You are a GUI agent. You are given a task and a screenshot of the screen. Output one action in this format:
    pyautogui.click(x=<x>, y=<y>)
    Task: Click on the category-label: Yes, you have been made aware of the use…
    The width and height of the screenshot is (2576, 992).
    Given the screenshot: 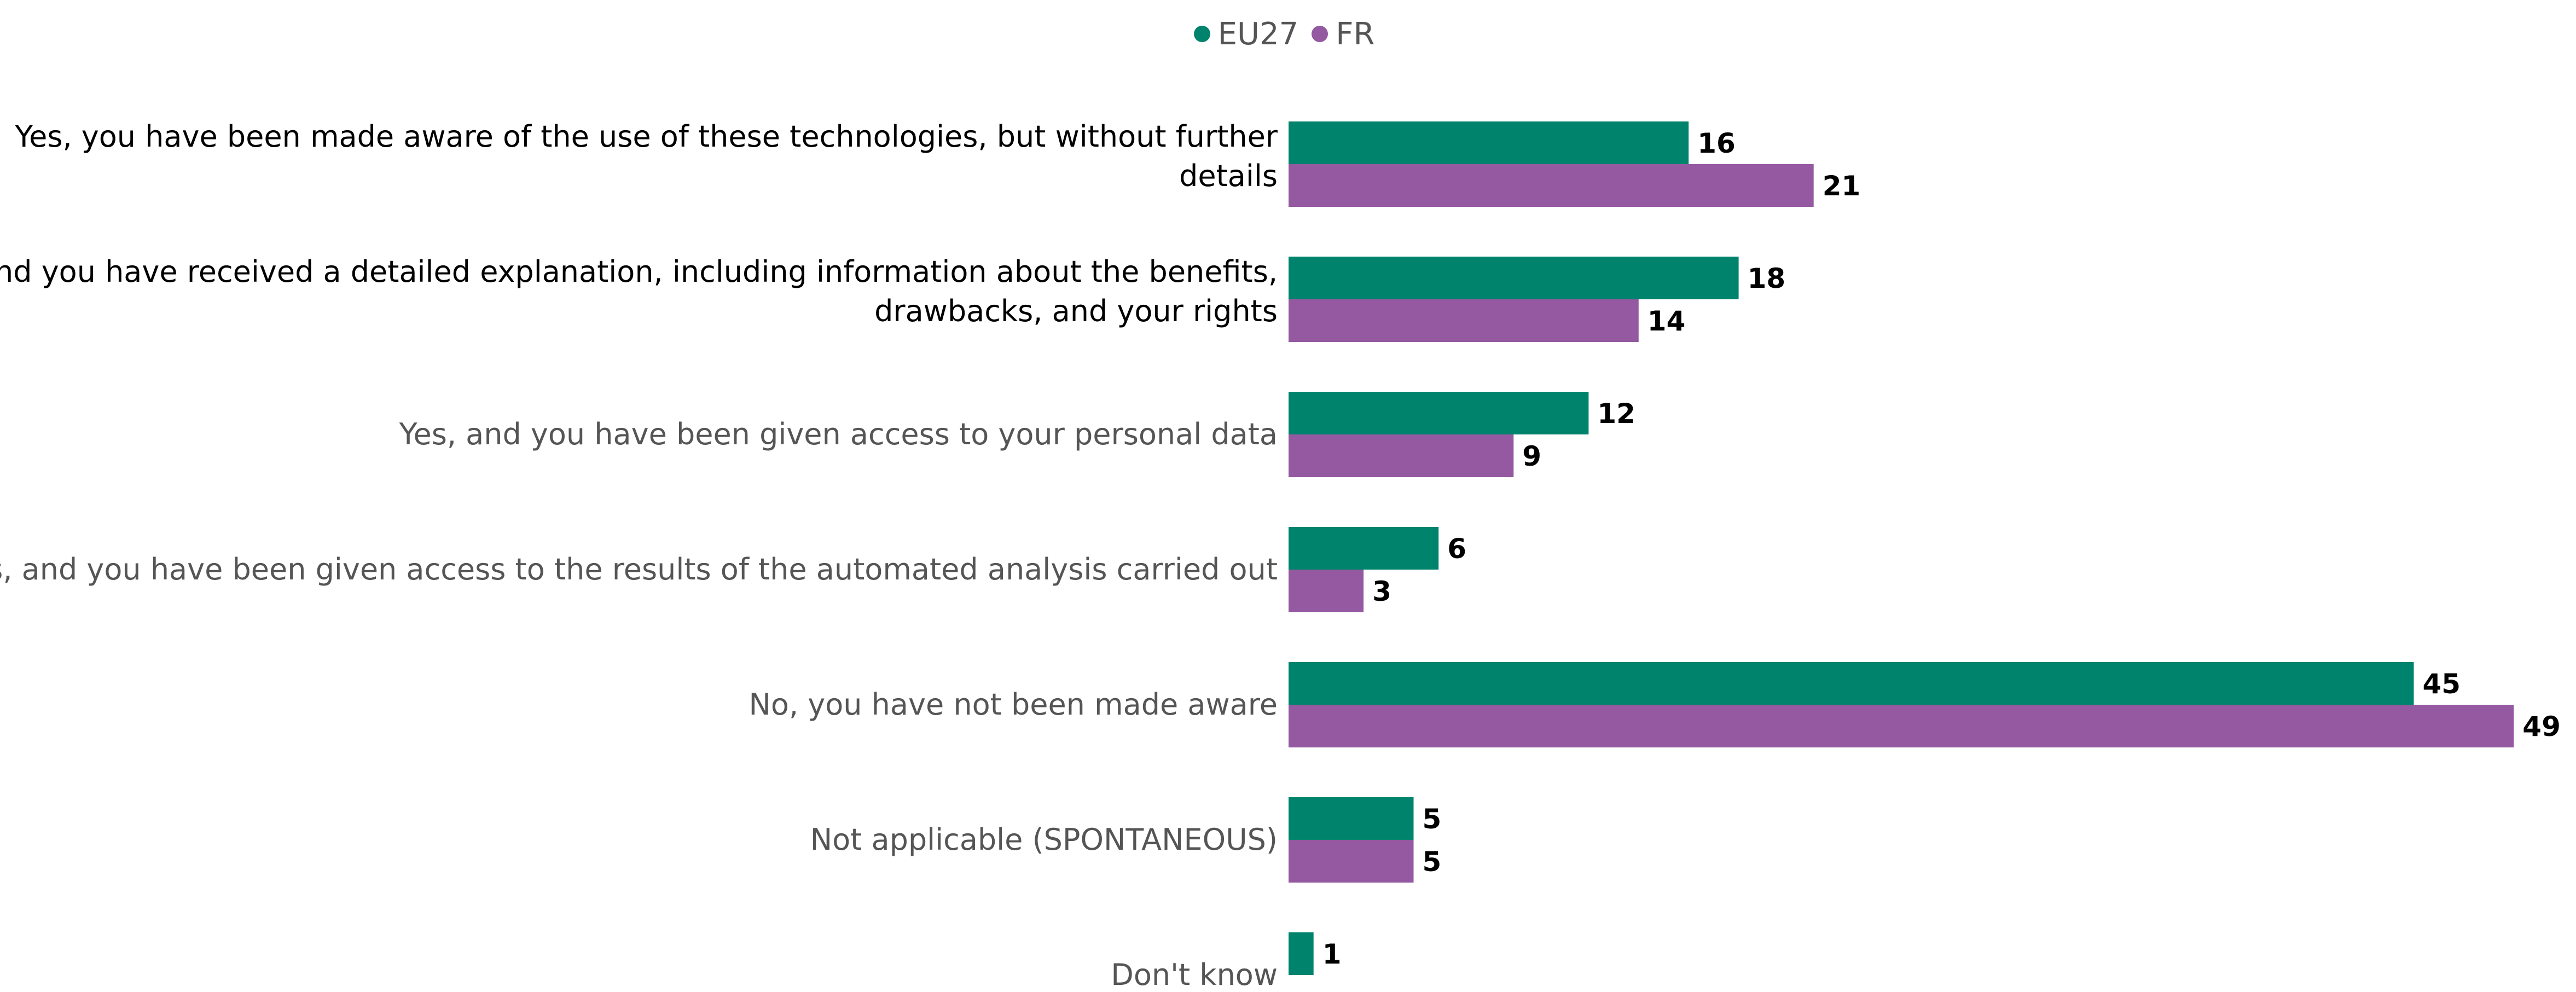 What is the action you would take?
    pyautogui.click(x=646, y=136)
    